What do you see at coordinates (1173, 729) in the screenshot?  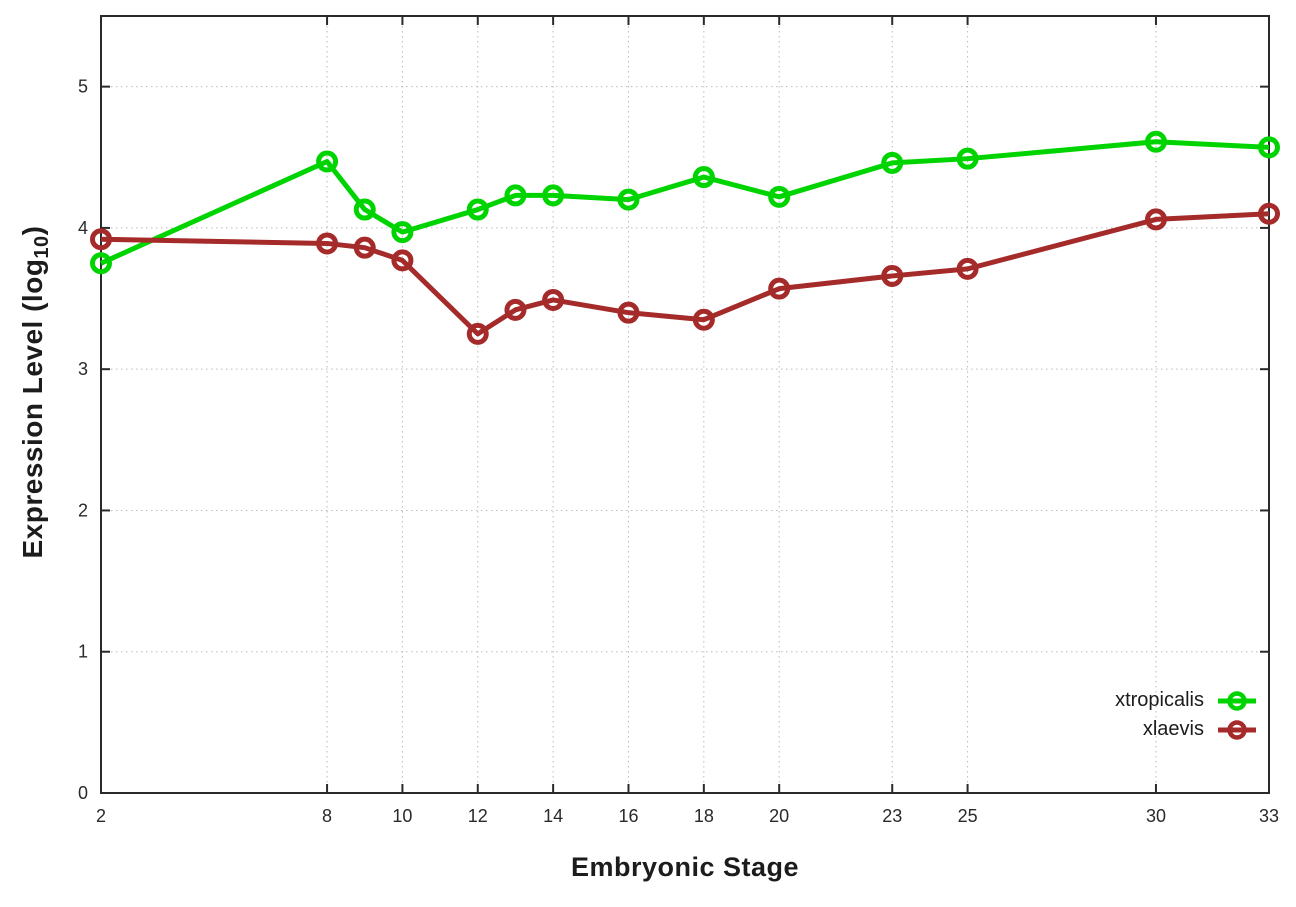 I see `legend-label-xlaevis: xlaevis` at bounding box center [1173, 729].